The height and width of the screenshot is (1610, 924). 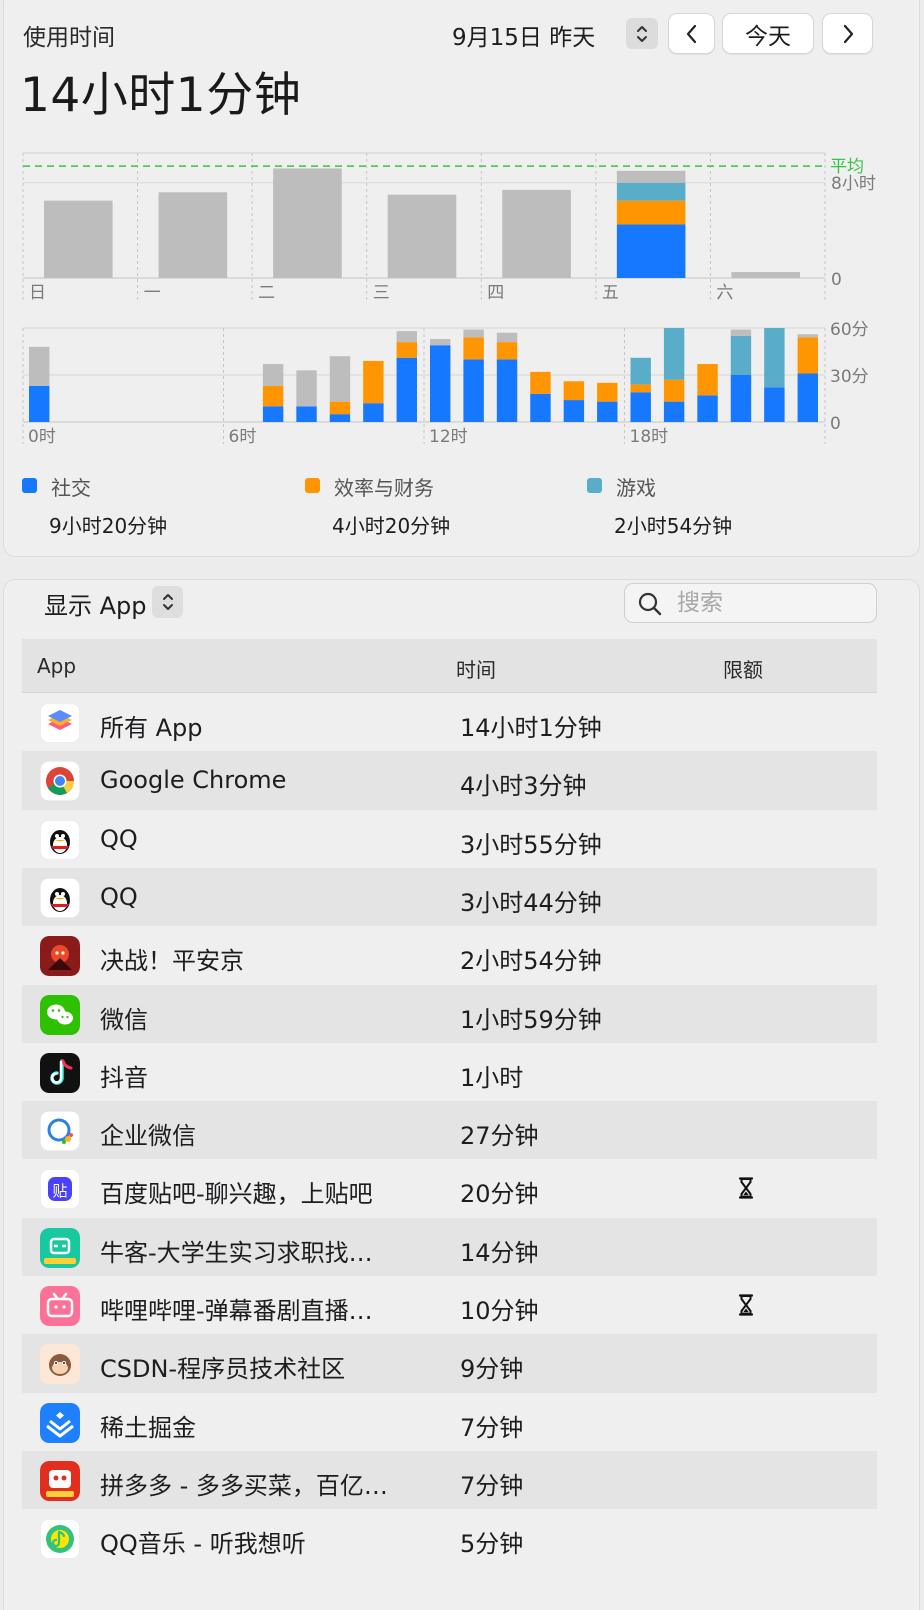 I want to click on legend-category-time: 2小时54分钟, so click(x=673, y=526).